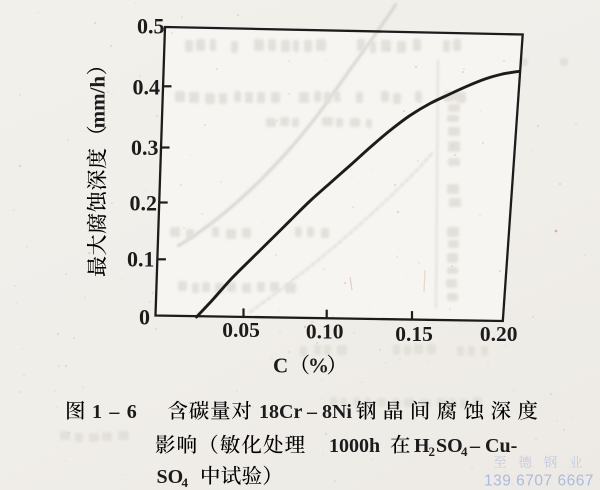 This screenshot has height=490, width=600. Describe the element at coordinates (115, 412) in the screenshot. I see `svg-text: 1 – 6` at that location.